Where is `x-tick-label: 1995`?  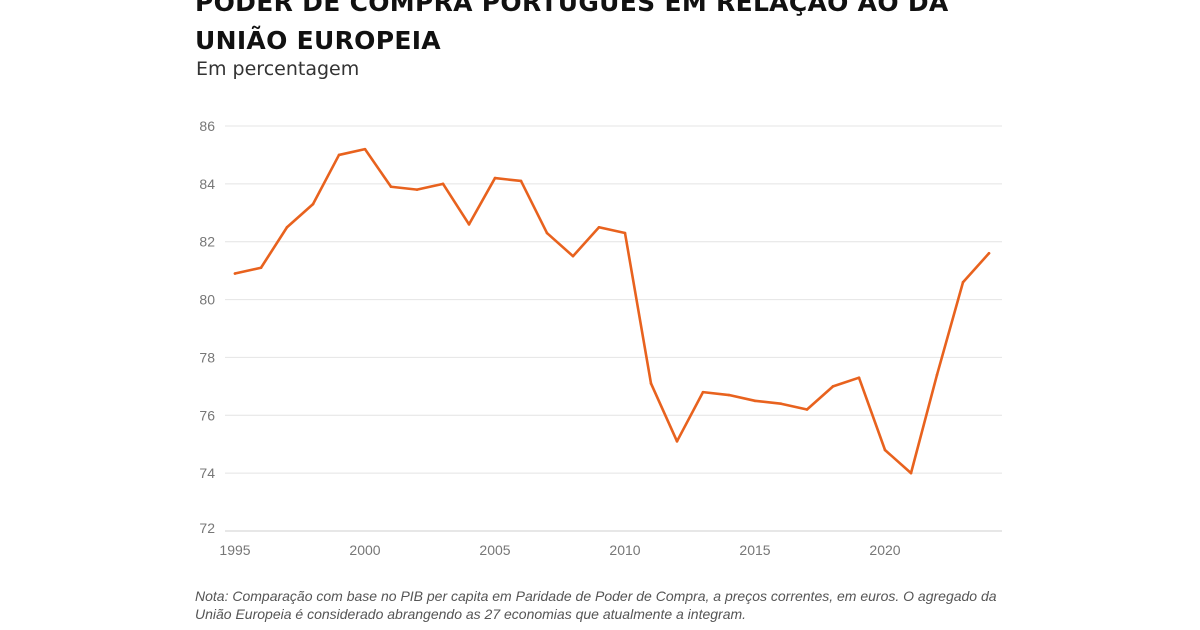 x-tick-label: 1995 is located at coordinates (234, 550).